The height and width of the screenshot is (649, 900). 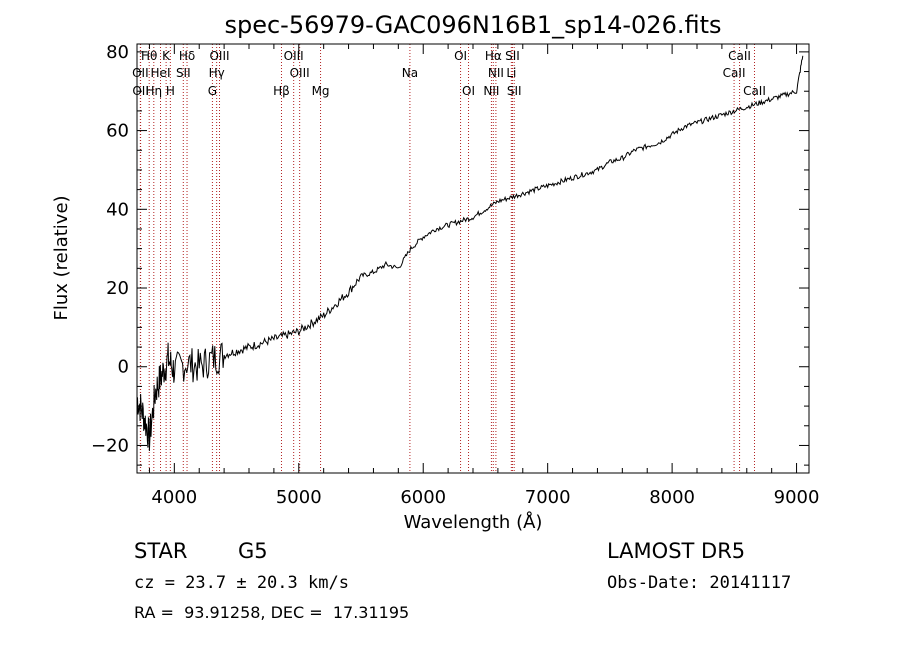 I want to click on spectral-line-label: K, so click(x=166, y=56).